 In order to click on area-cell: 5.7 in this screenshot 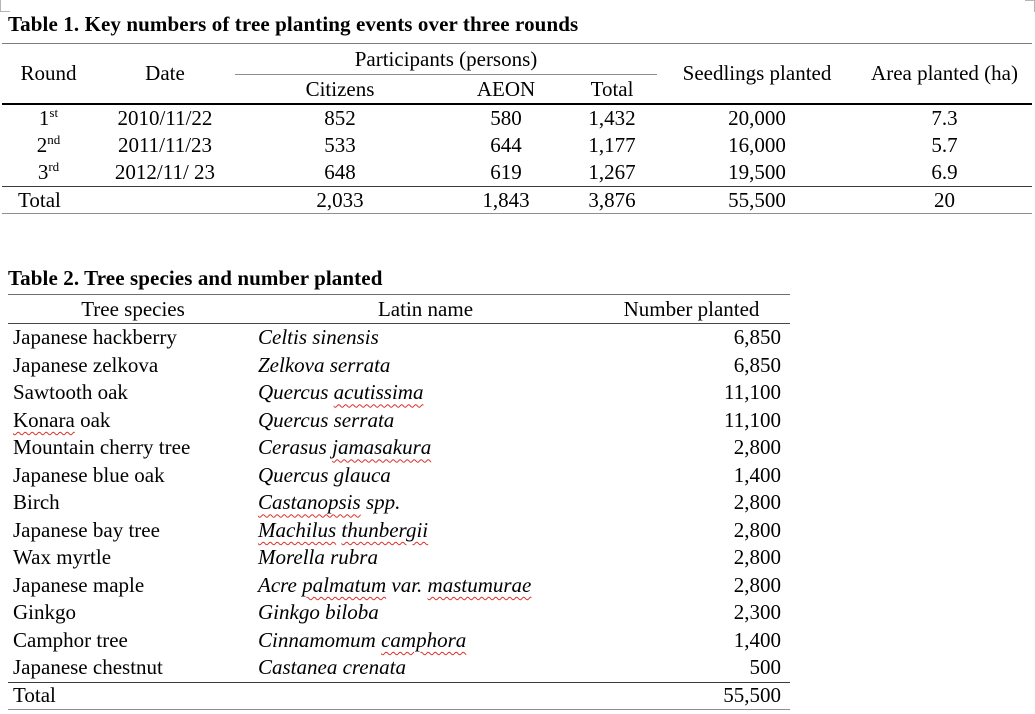, I will do `click(944, 145)`.